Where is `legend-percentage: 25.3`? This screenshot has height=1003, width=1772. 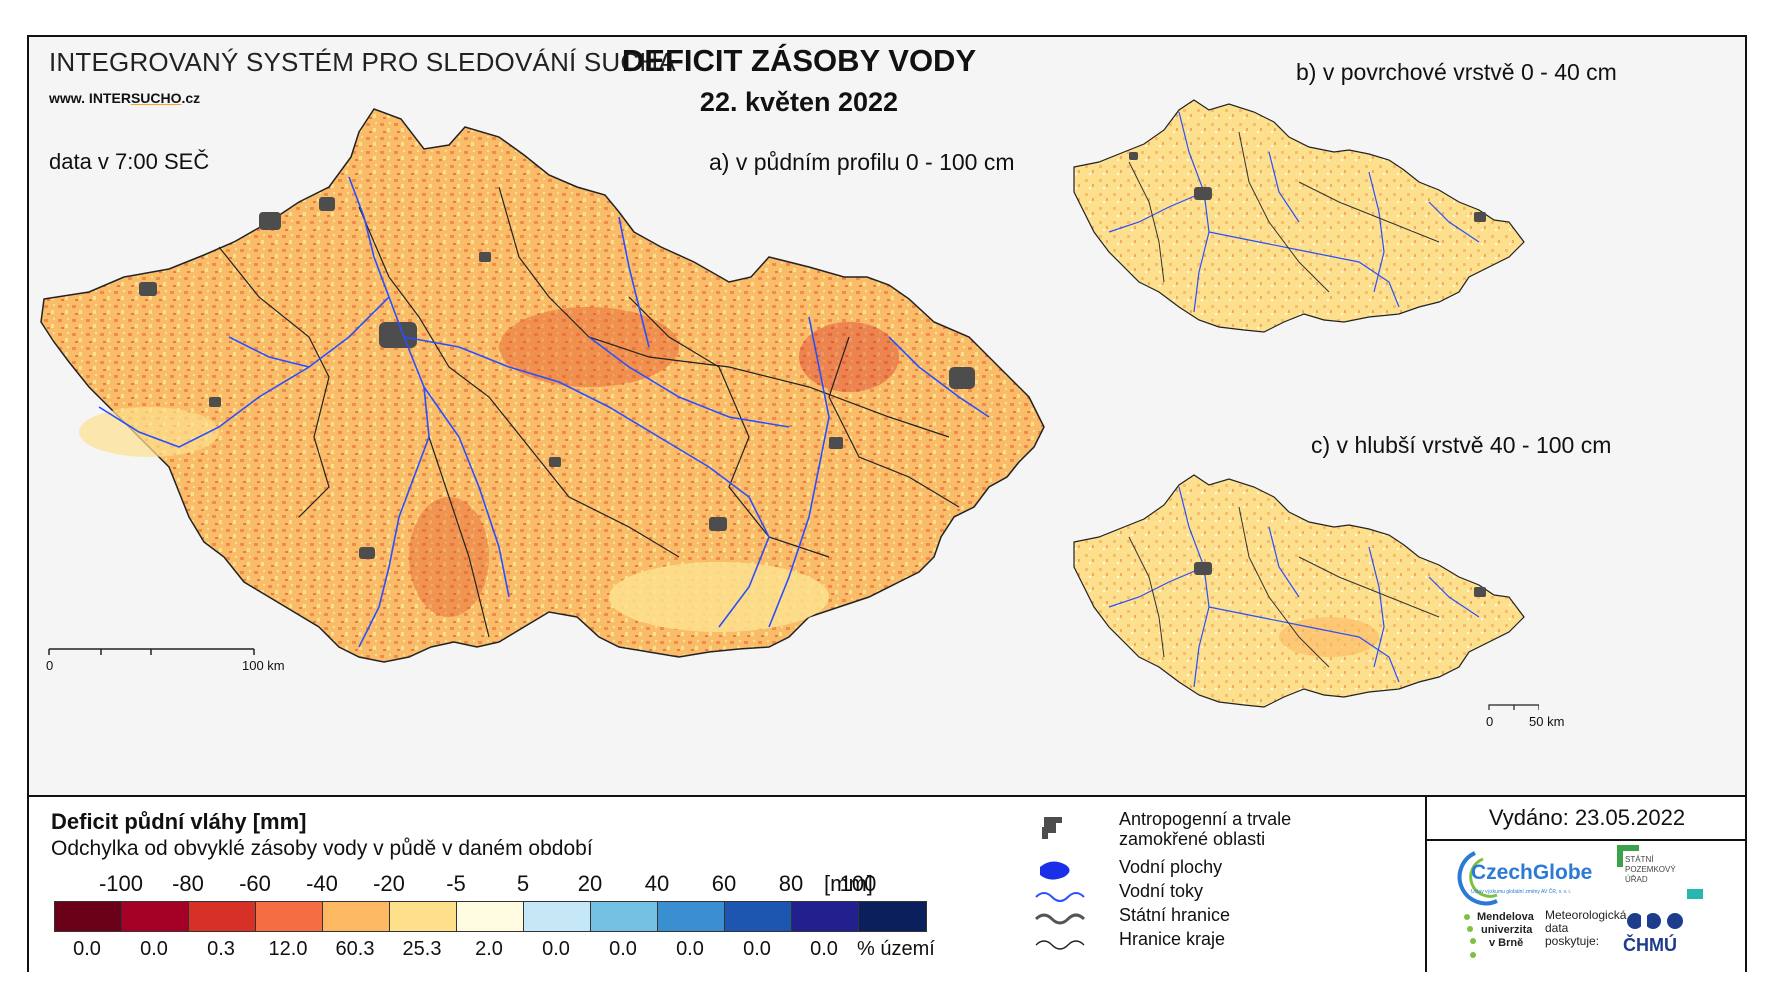 legend-percentage: 25.3 is located at coordinates (422, 949).